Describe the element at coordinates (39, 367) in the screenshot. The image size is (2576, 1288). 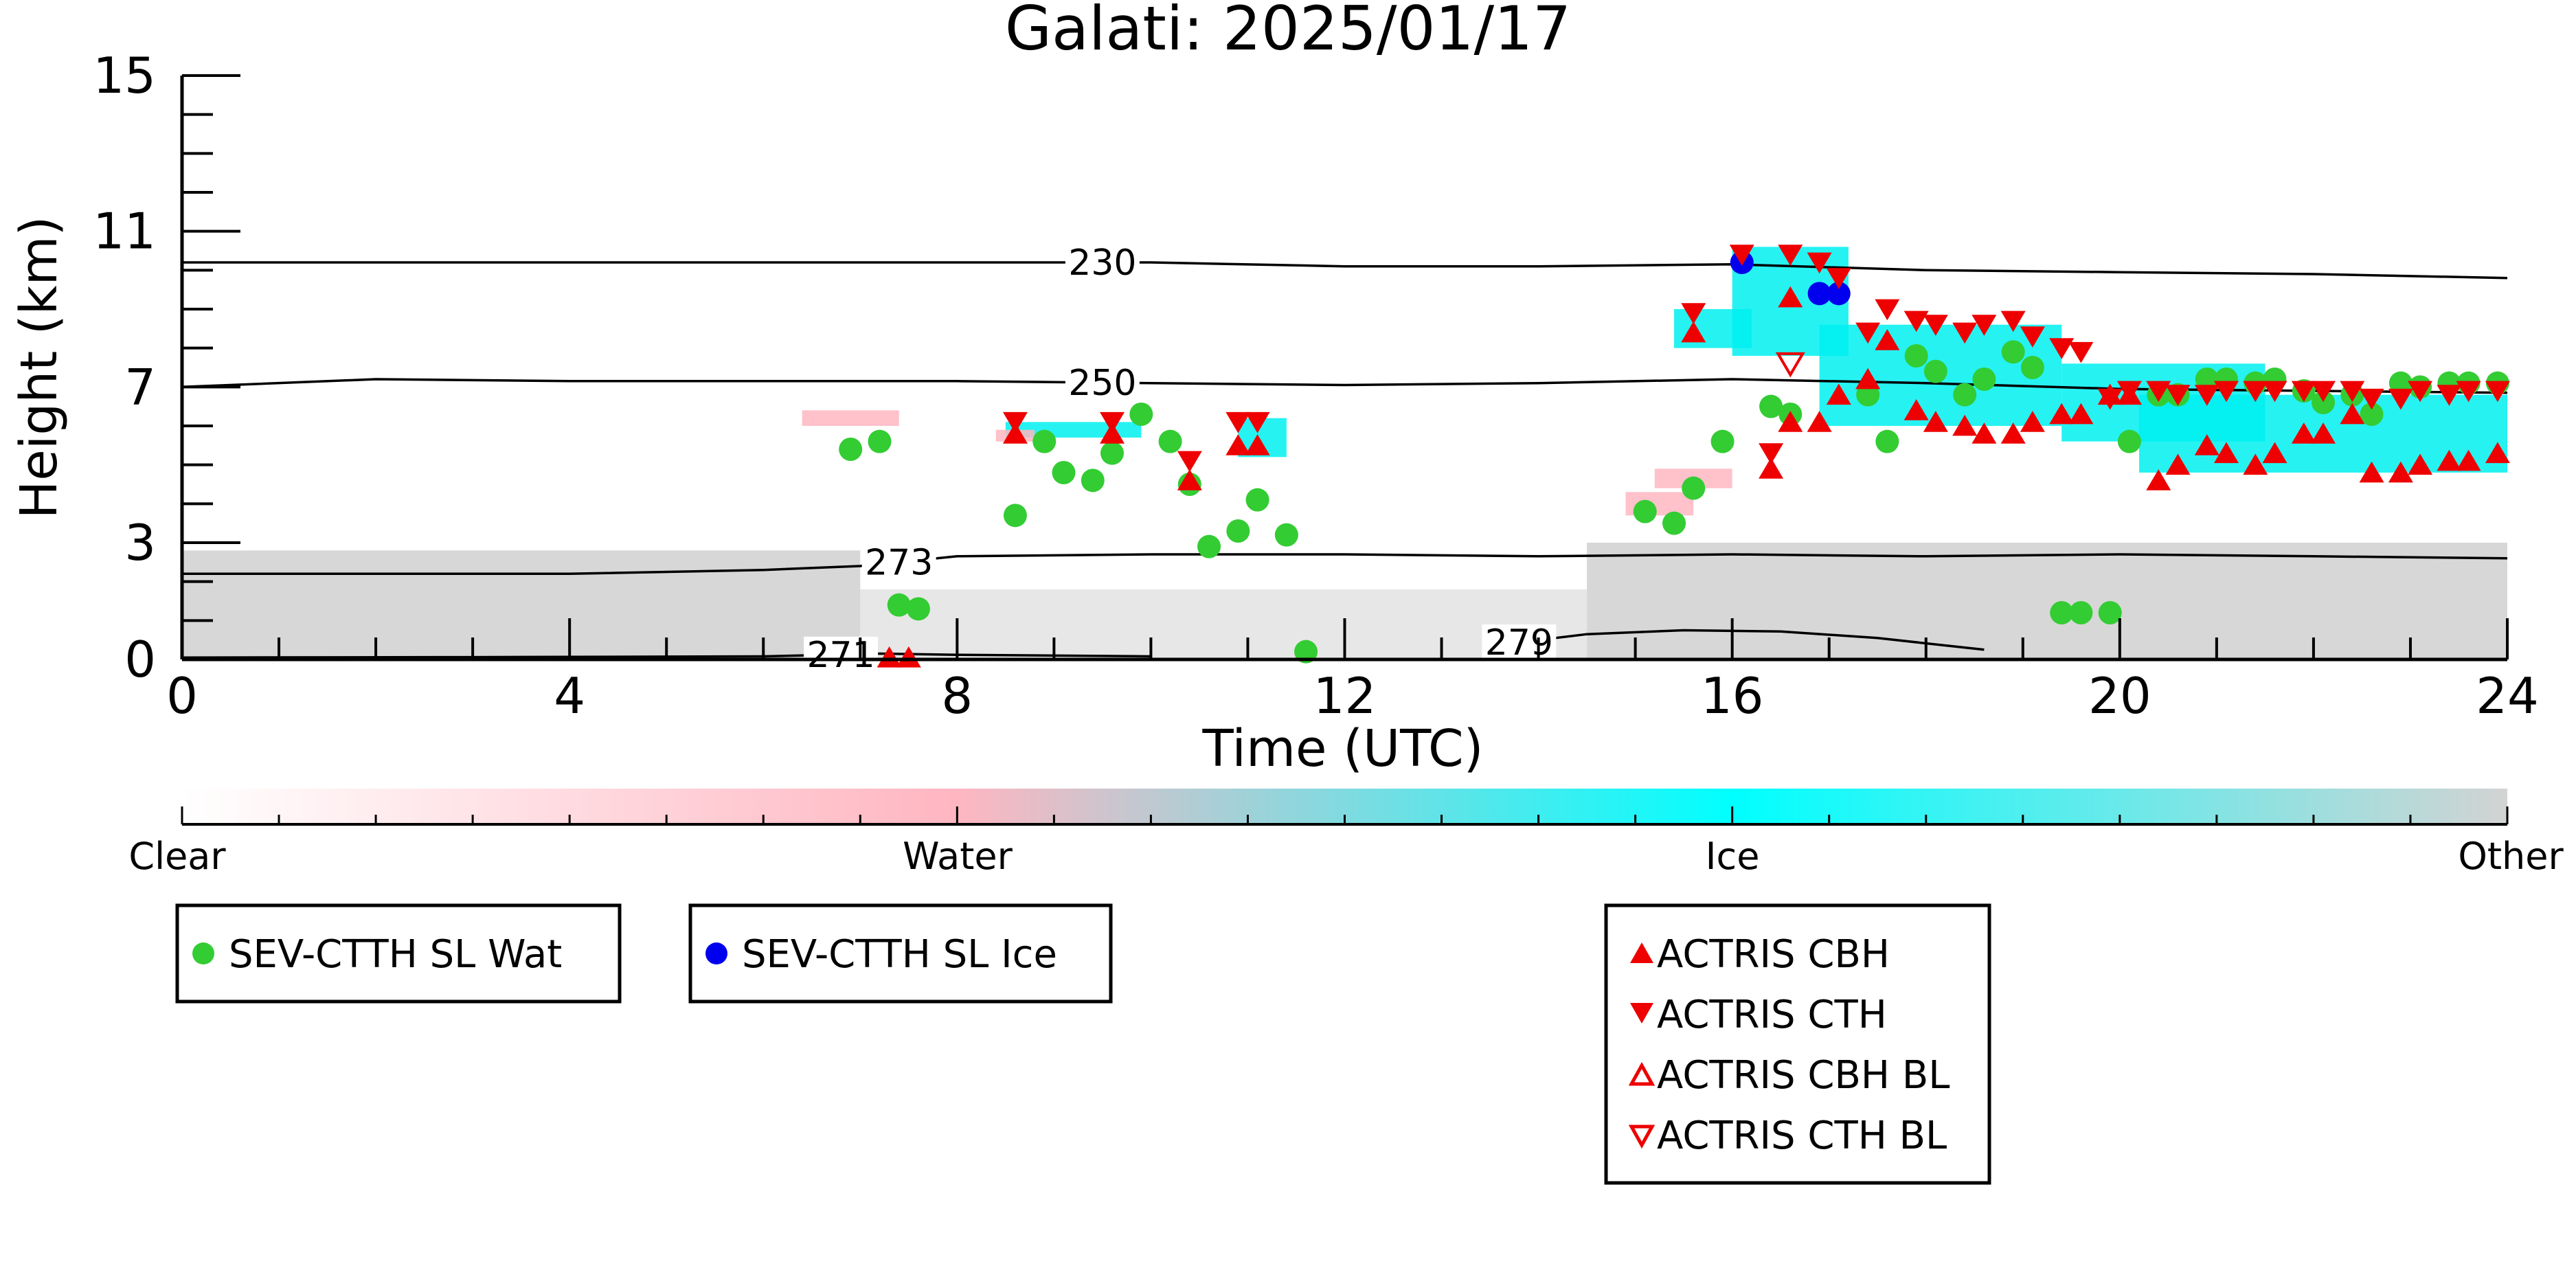
I see `y-axis-label: Height (km)` at that location.